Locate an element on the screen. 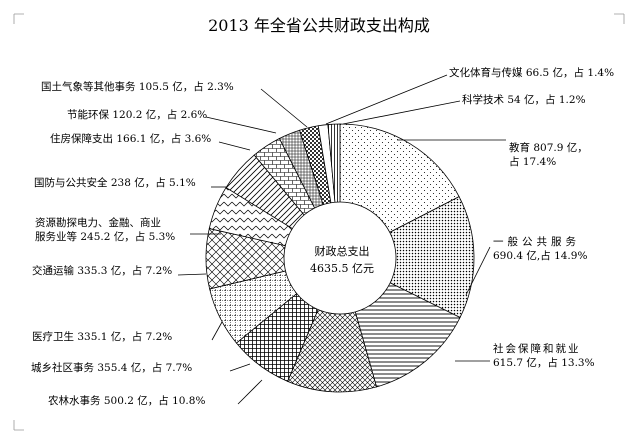 The height and width of the screenshot is (441, 638). slice-label-9-line-1: 国防与公共安全 238 亿，占 5.1% is located at coordinates (115, 182).